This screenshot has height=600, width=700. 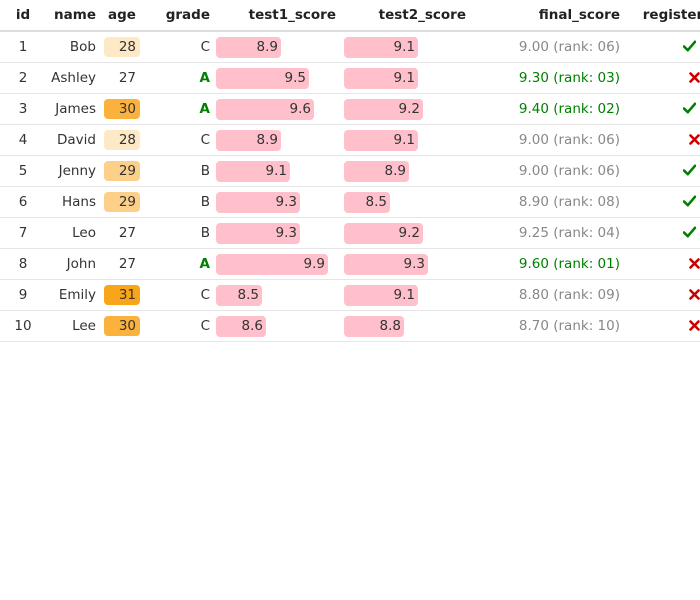 I want to click on test2-score-value: 8.9, so click(x=395, y=170).